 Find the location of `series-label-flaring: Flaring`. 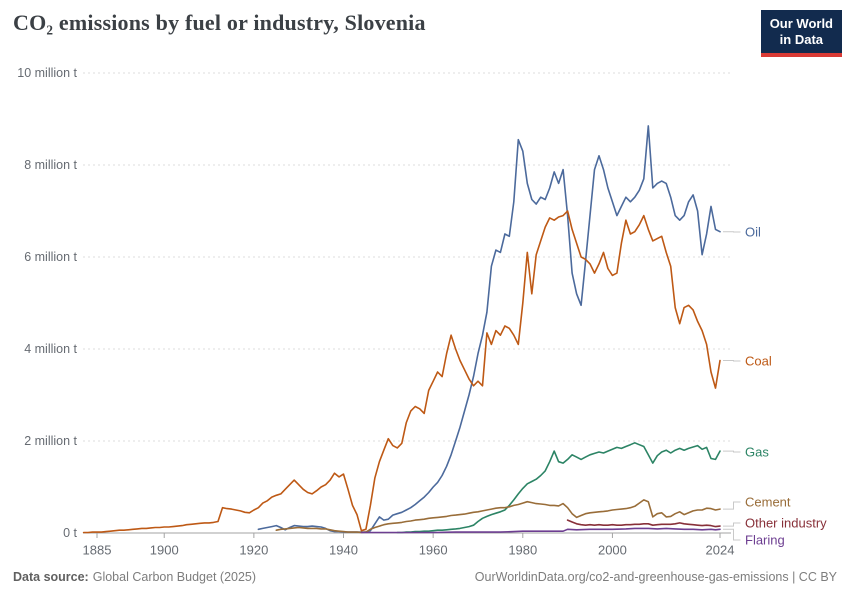

series-label-flaring: Flaring is located at coordinates (765, 540).